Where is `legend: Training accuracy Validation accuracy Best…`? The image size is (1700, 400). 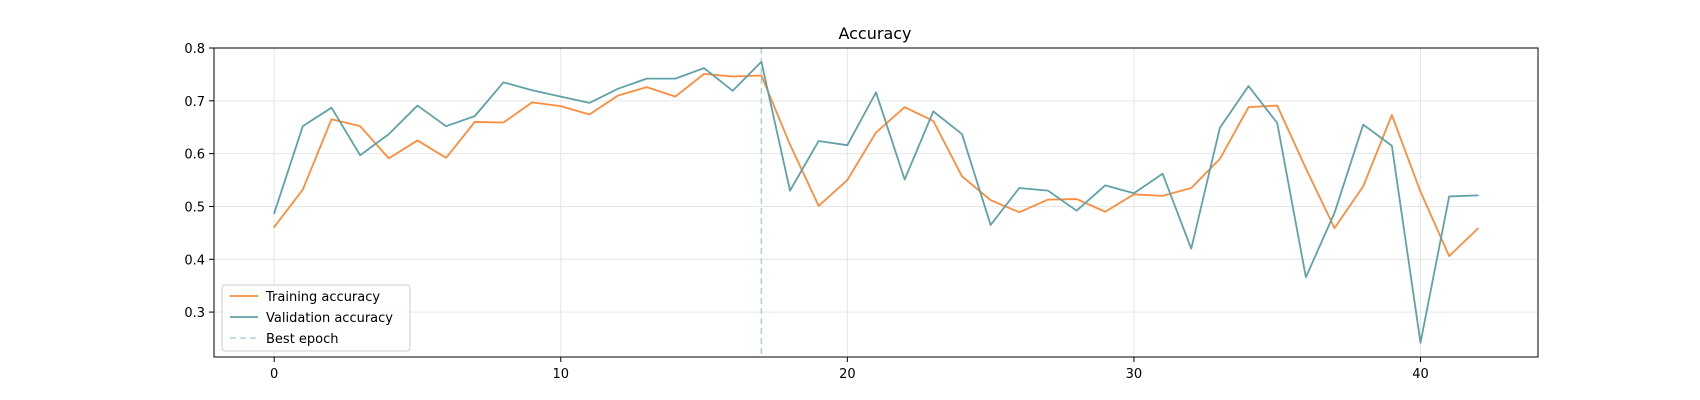
legend: Training accuracy Validation accuracy Best… is located at coordinates (316, 318).